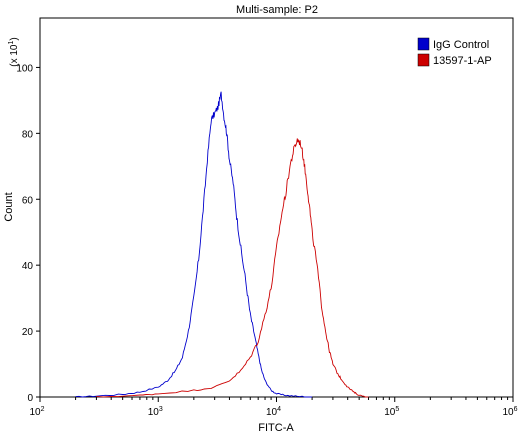 The width and height of the screenshot is (529, 435). What do you see at coordinates (397, 409) in the screenshot?
I see `x-tick-exponent: 5` at bounding box center [397, 409].